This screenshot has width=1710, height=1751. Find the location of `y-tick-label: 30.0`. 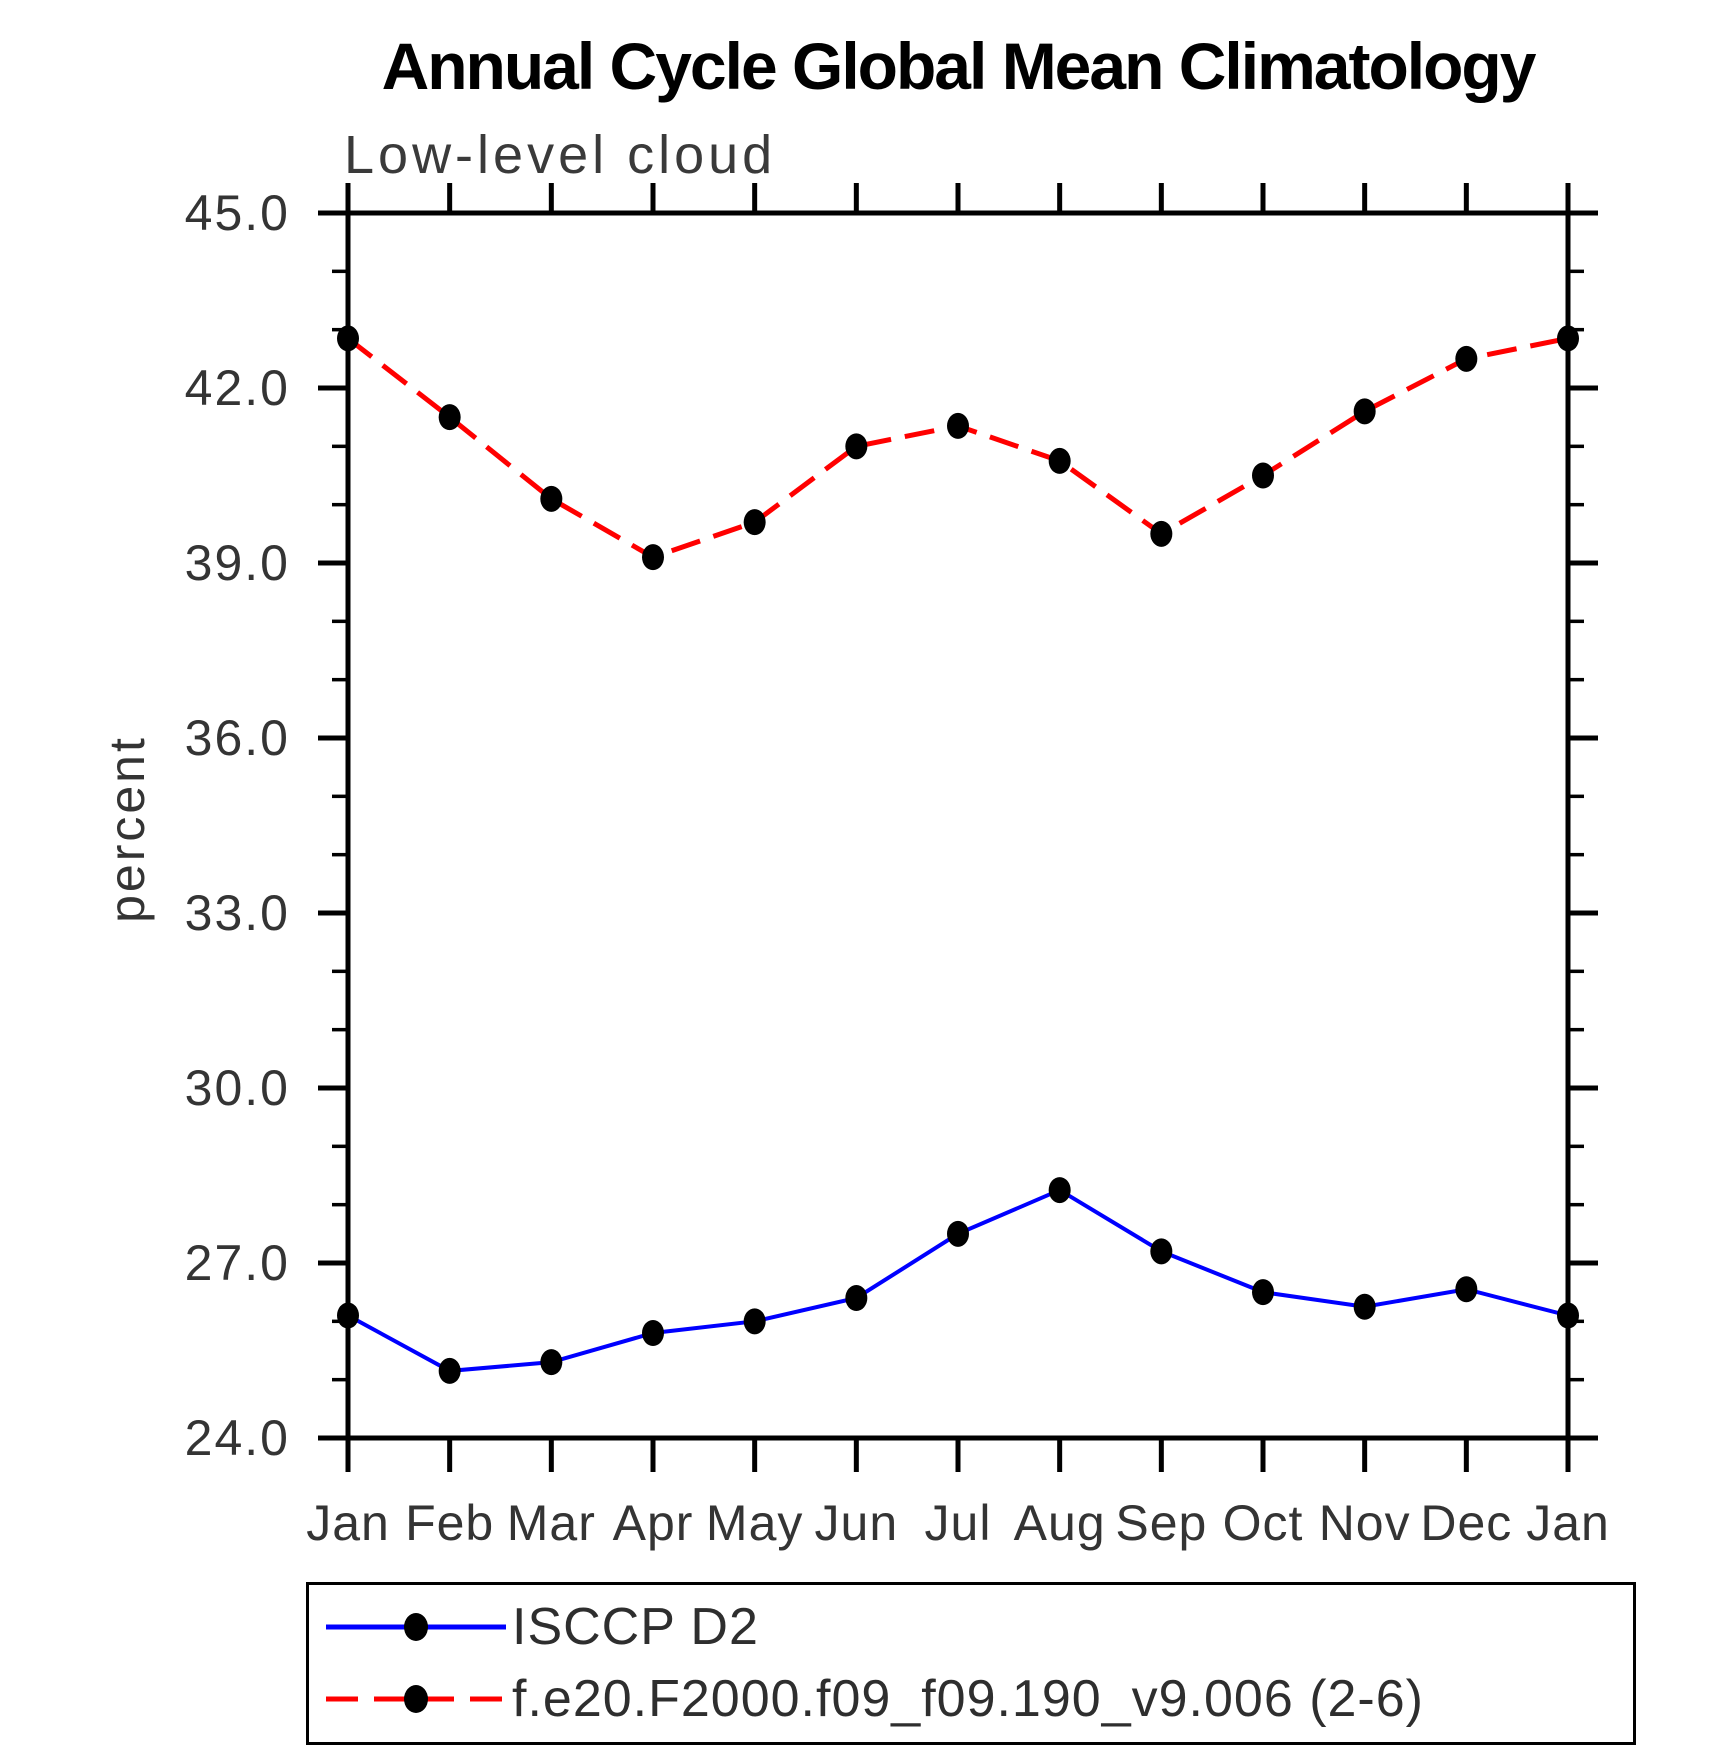

y-tick-label: 30.0 is located at coordinates (237, 1088).